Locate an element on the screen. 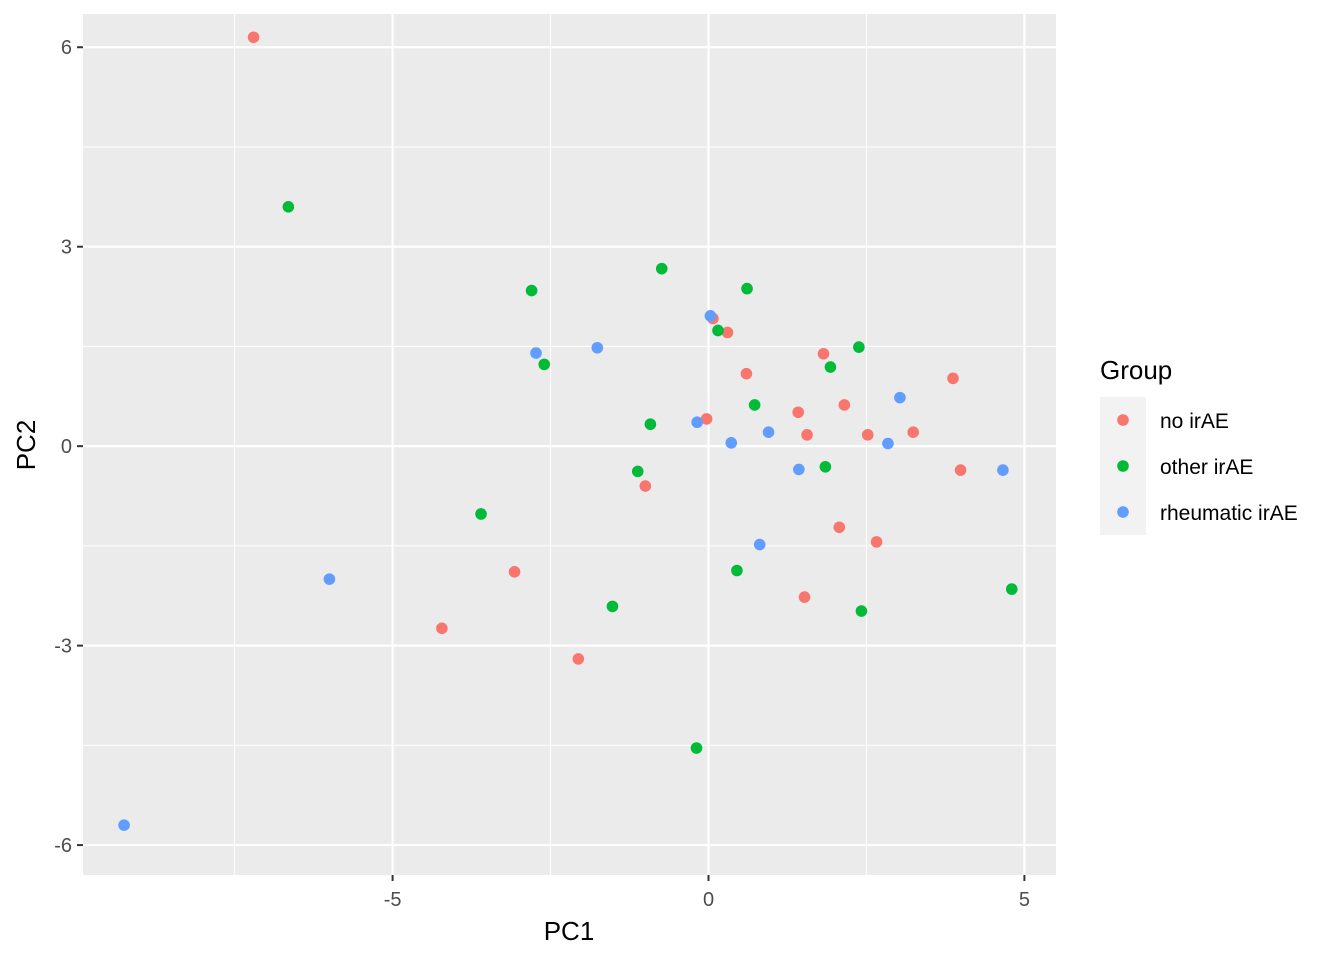 The image size is (1344, 960). legend-title: Group is located at coordinates (1136, 370).